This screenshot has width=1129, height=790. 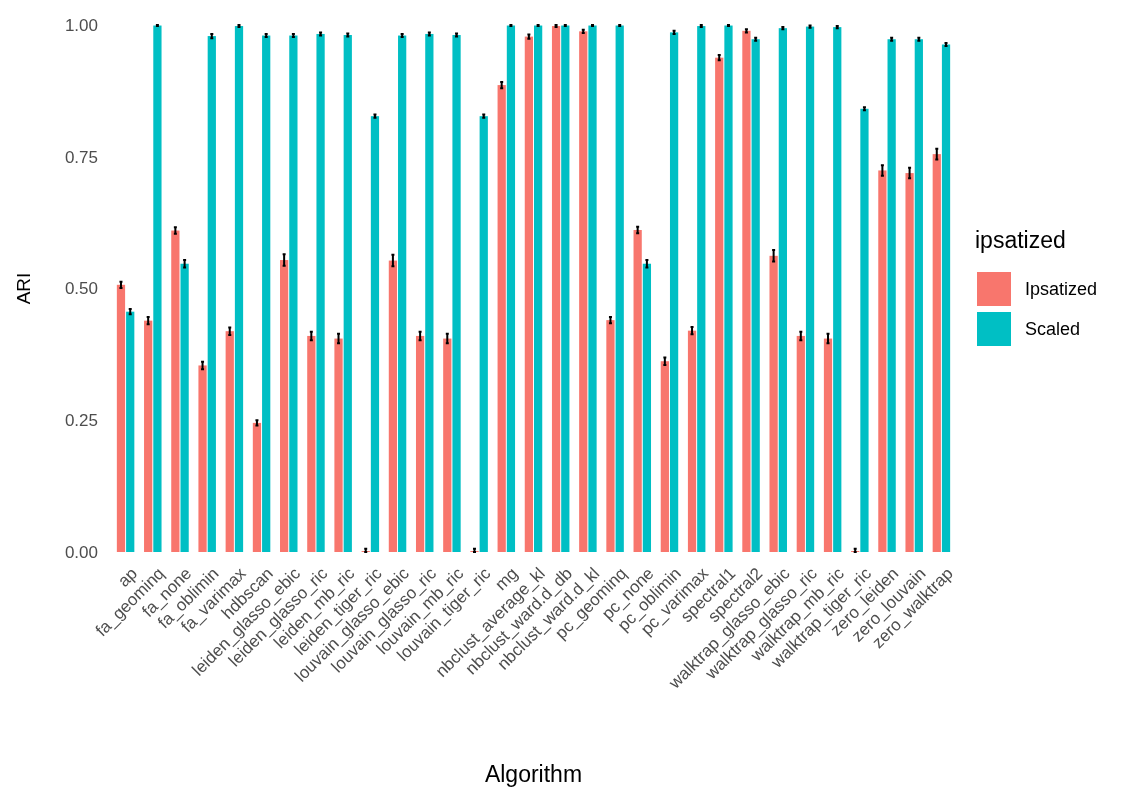 I want to click on legend-title: ipsatized, so click(x=1020, y=240).